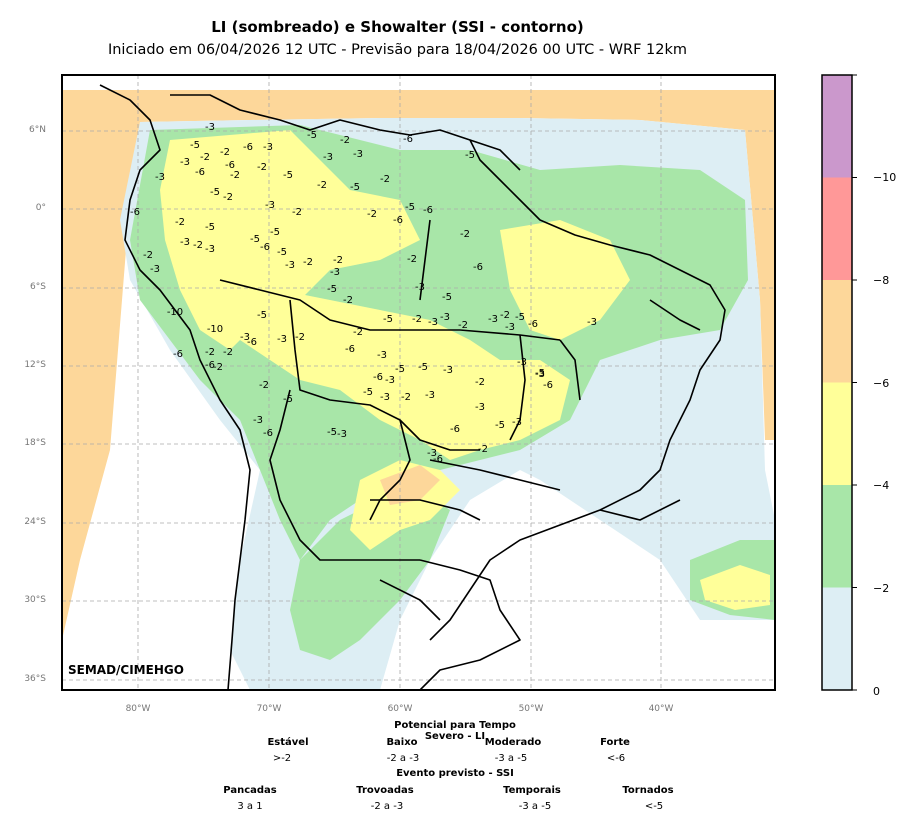  What do you see at coordinates (648, 790) in the screenshot?
I see `ssi-cat-tornados: Tornados` at bounding box center [648, 790].